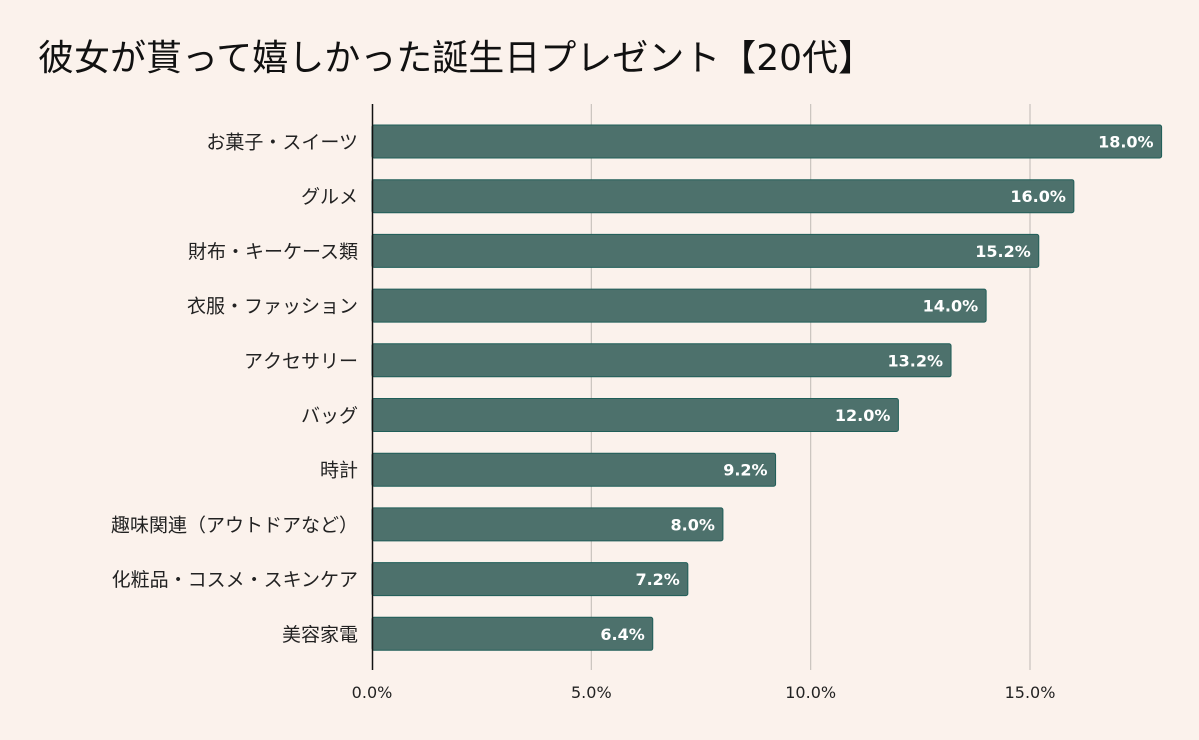  I want to click on data-label: 16.0%, so click(1038, 196).